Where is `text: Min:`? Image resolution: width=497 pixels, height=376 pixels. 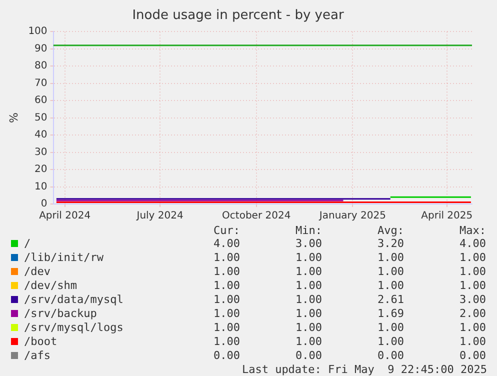
text: Min: is located at coordinates (308, 230).